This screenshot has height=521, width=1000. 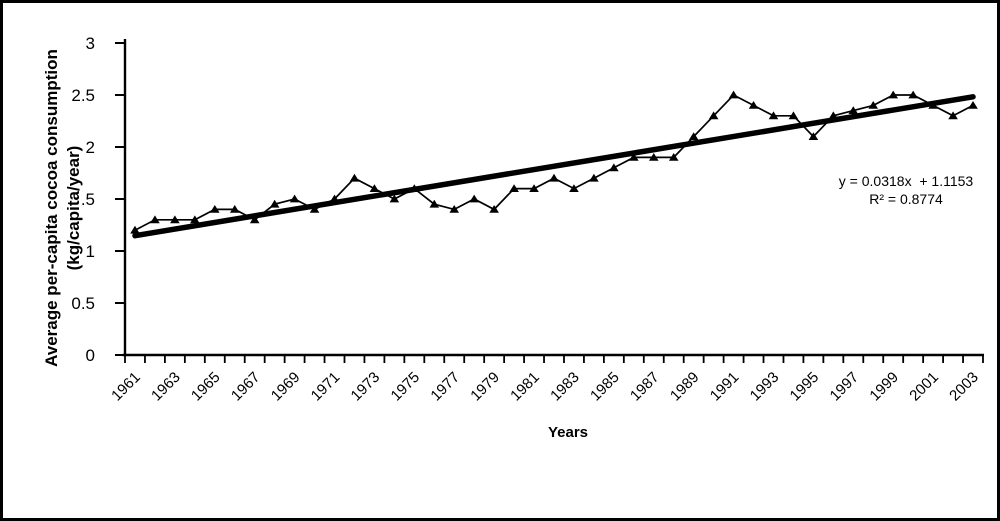 I want to click on trendline-equation-text: y = 0.0318x + 1.1153, so click(x=906, y=181).